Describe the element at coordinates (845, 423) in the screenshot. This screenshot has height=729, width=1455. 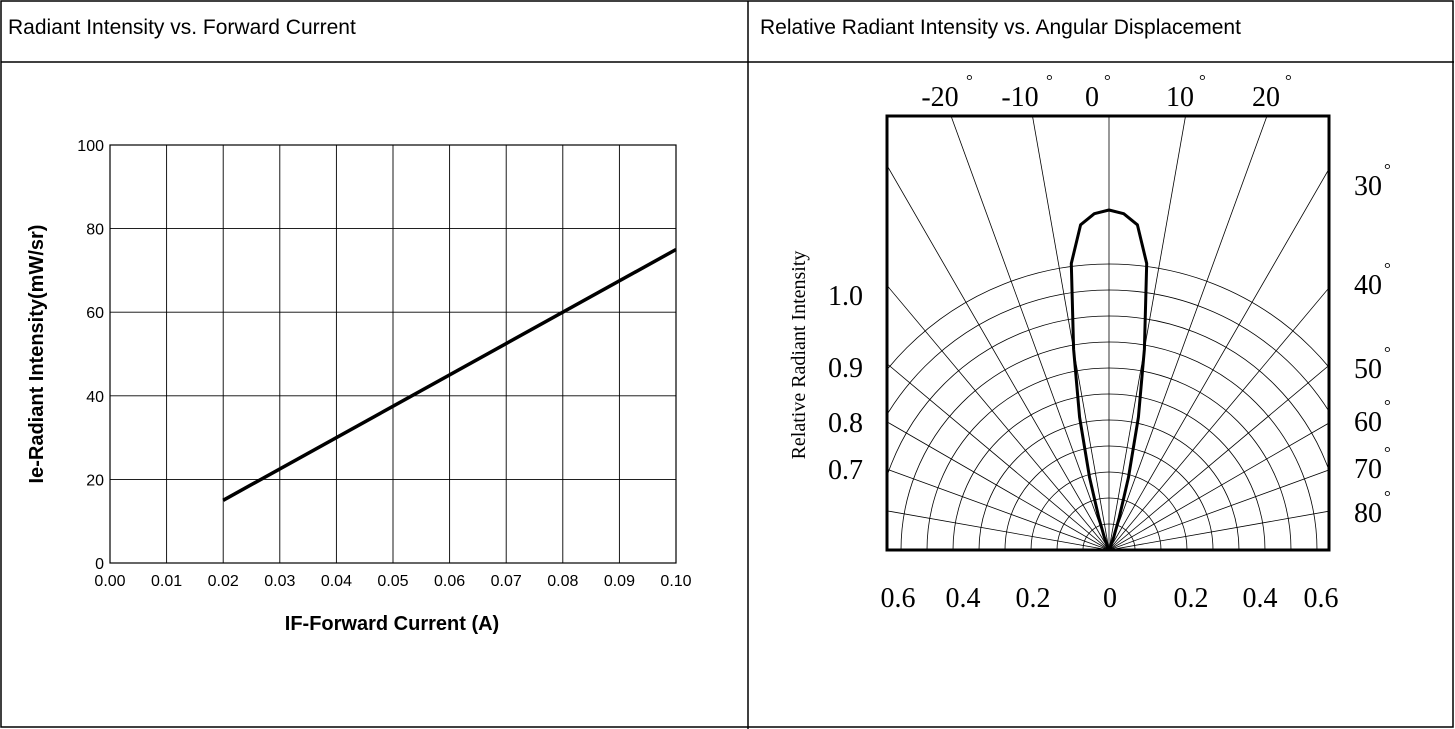
I see `radial-value-label: 0.8` at that location.